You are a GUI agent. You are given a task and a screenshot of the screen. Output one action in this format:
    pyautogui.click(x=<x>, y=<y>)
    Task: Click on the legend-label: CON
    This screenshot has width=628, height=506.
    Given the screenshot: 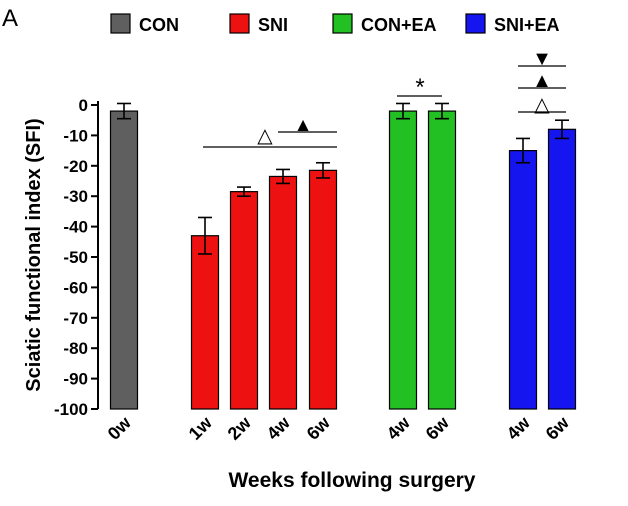 What is the action you would take?
    pyautogui.click(x=159, y=25)
    